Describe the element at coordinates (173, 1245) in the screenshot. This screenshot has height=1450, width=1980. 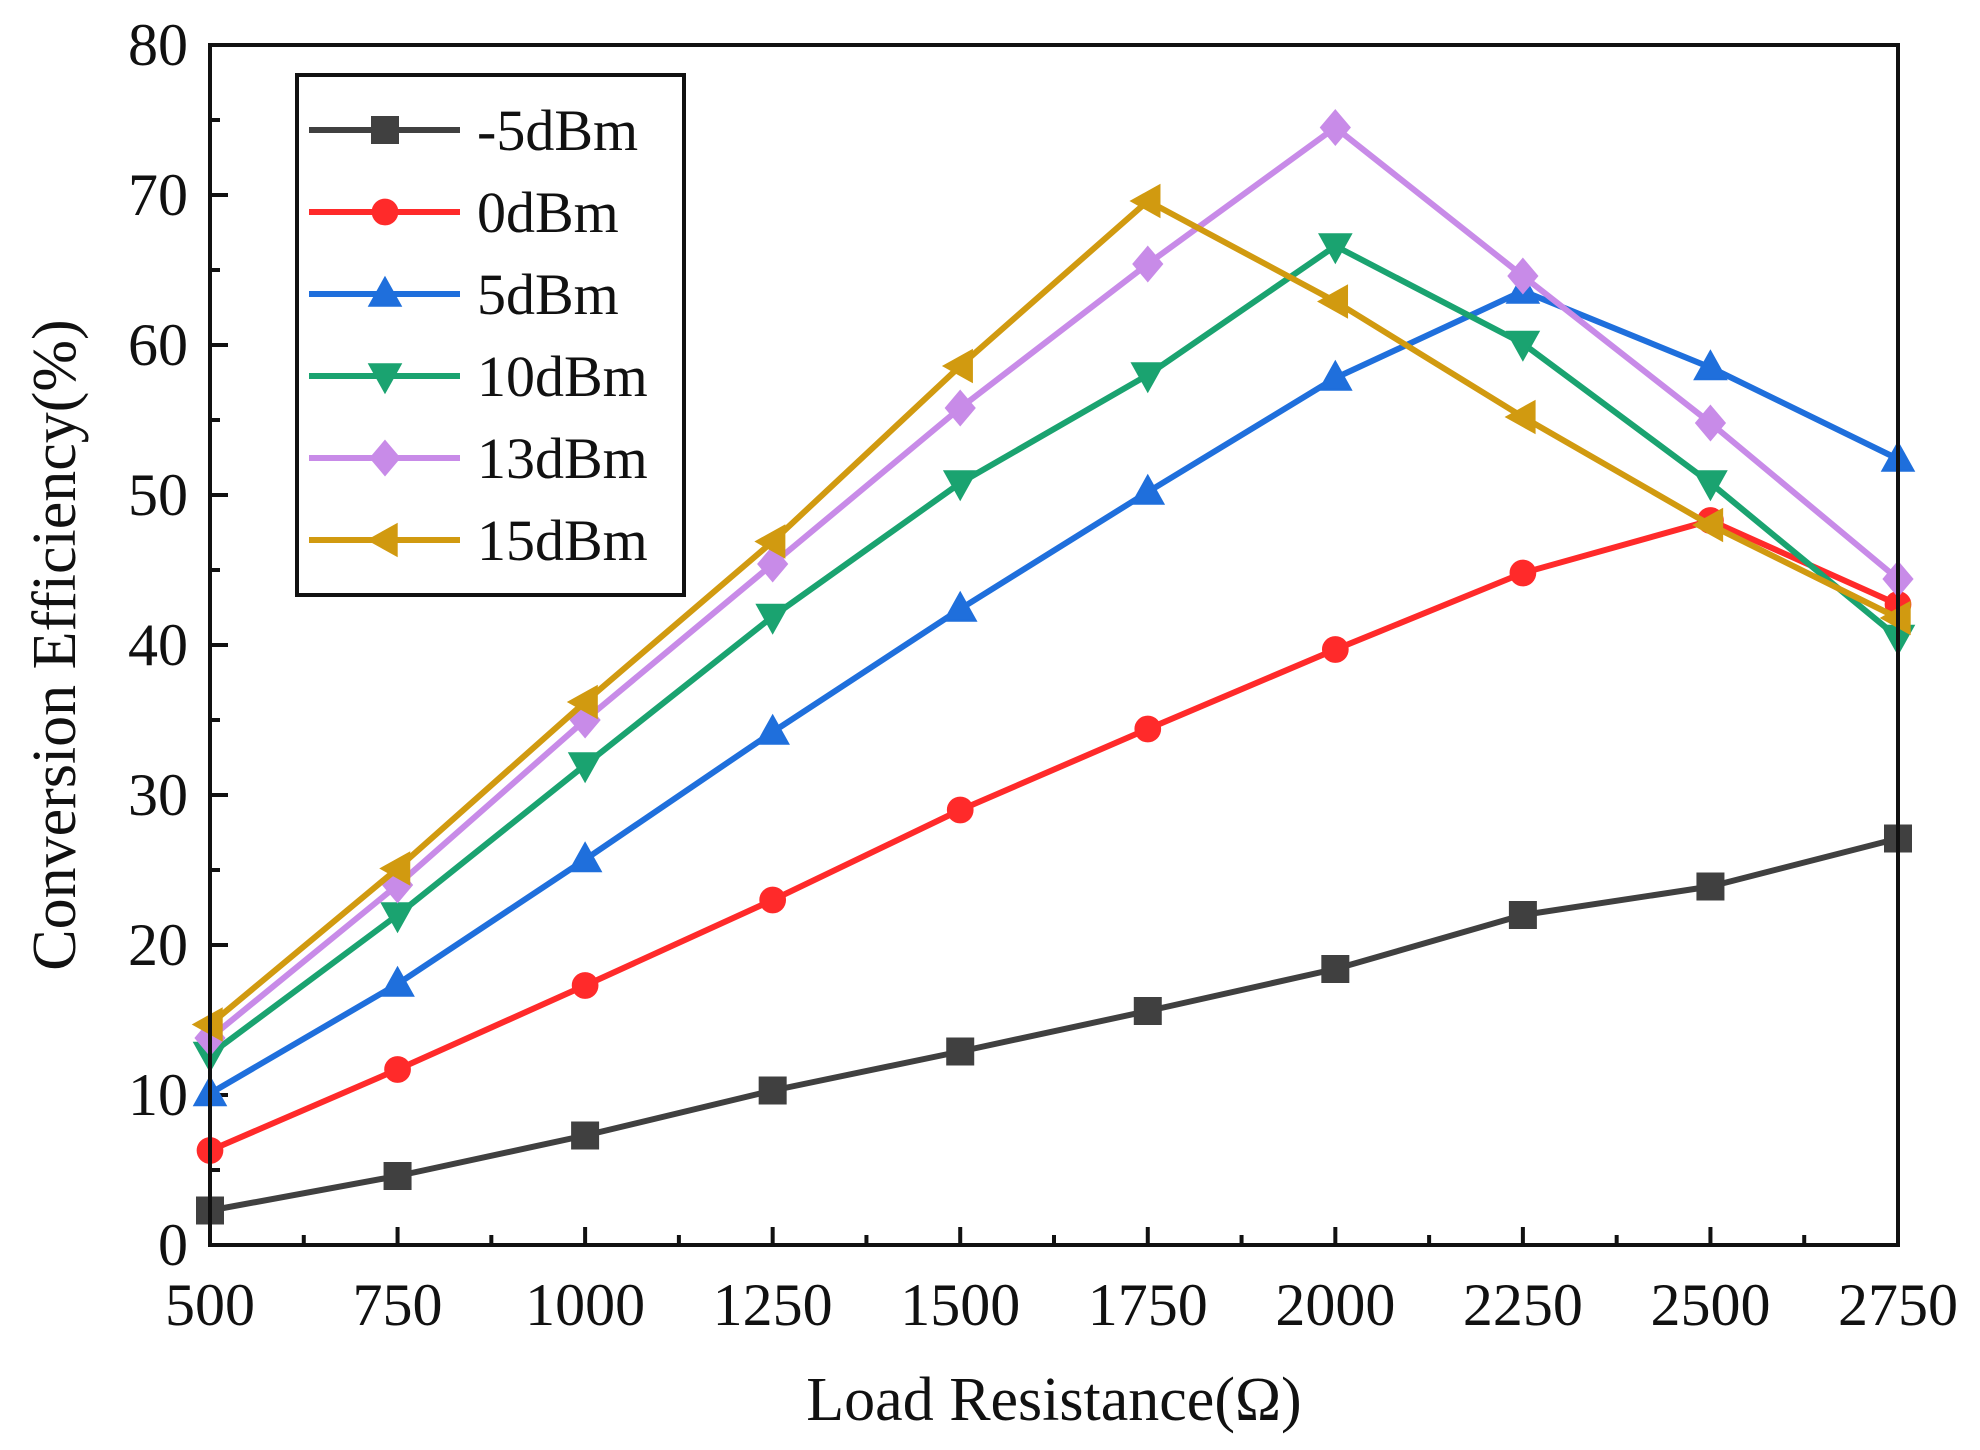
I see `y-tick-label: 0` at that location.